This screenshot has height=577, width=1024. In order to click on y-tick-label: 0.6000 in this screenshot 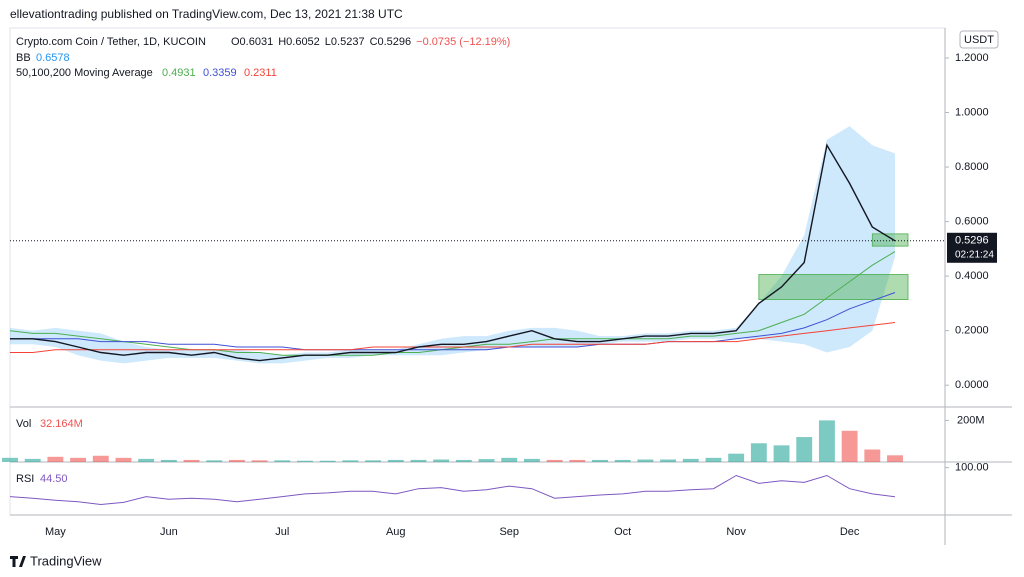, I will do `click(972, 221)`.